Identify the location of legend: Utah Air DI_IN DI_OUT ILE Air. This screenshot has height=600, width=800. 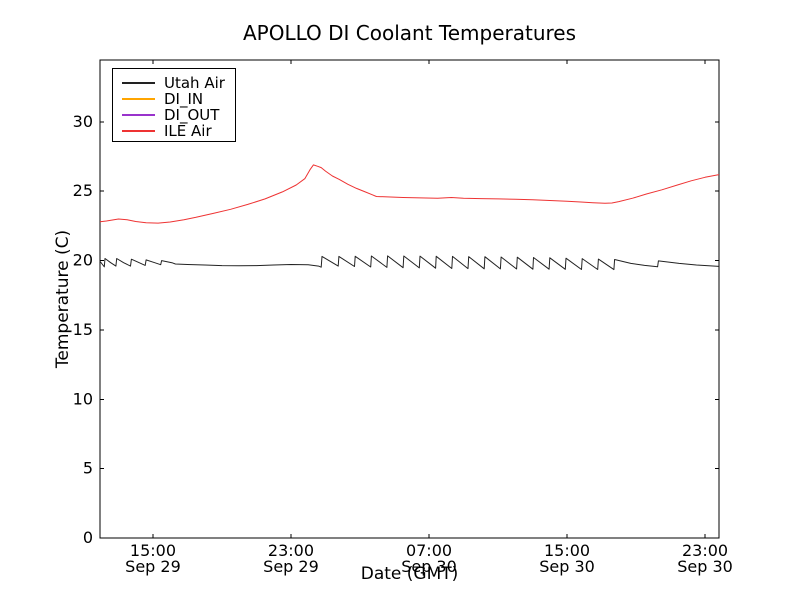
(174, 105).